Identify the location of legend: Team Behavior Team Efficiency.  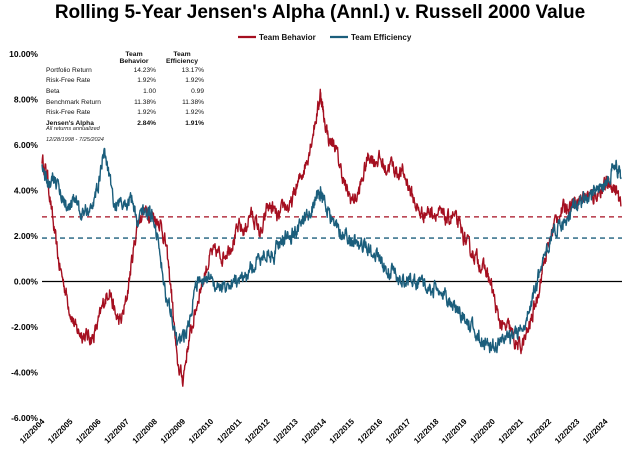
(325, 37).